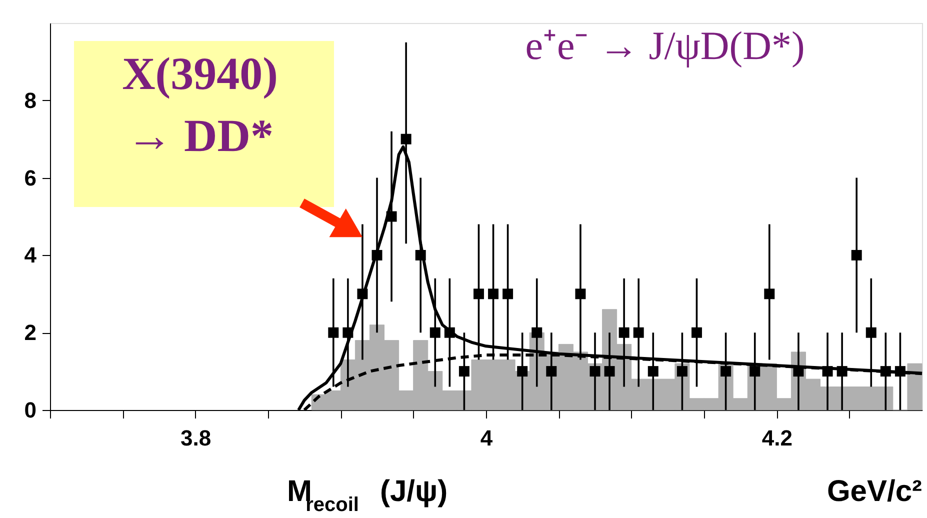 The image size is (927, 518). What do you see at coordinates (874, 491) in the screenshot?
I see `text: GeV/c²` at bounding box center [874, 491].